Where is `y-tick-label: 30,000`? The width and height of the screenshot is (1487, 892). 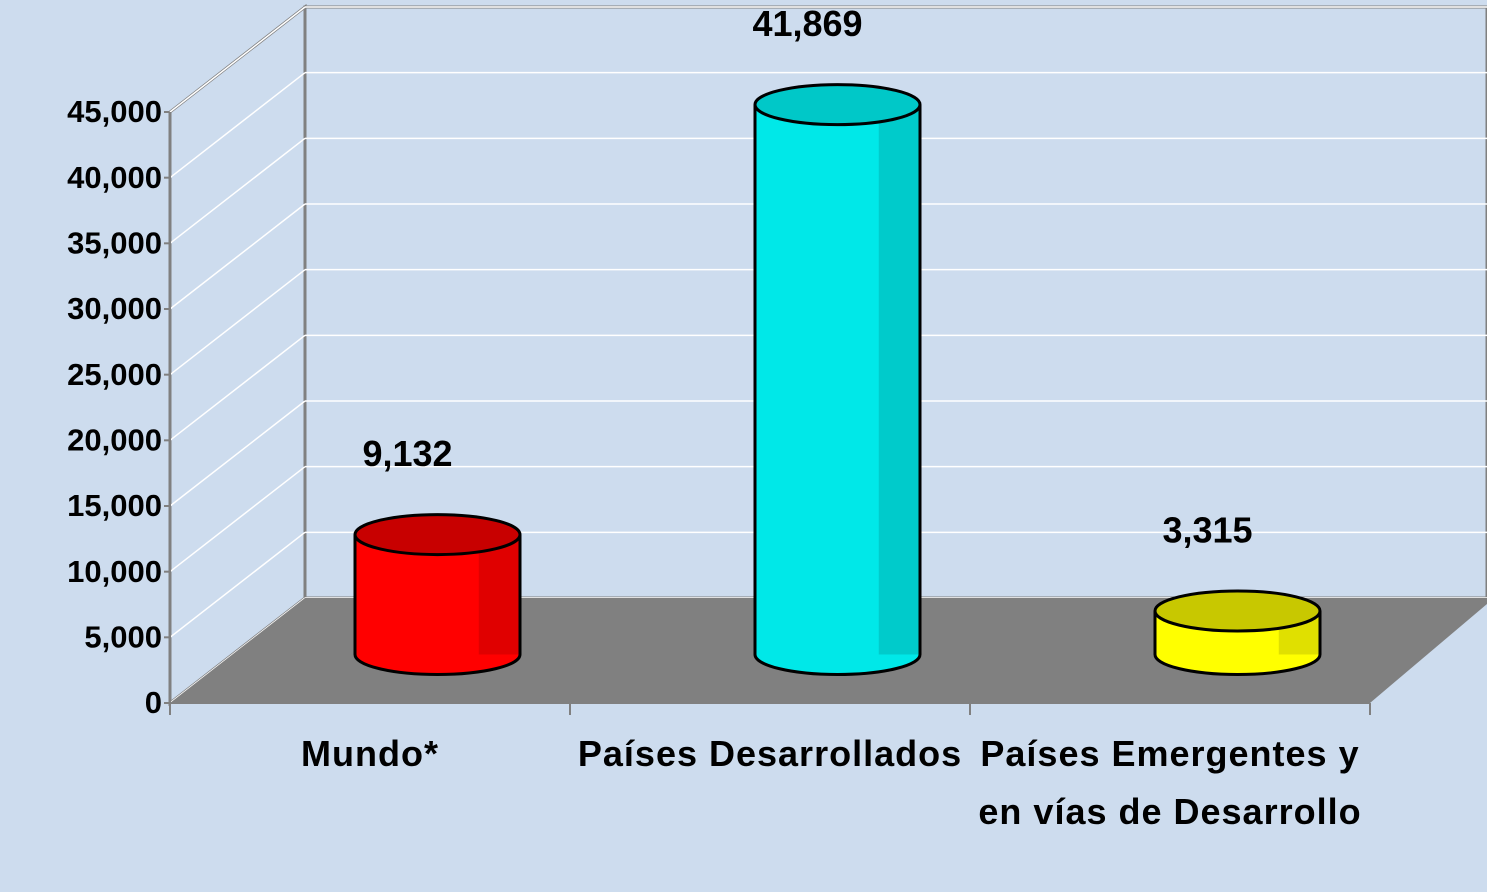
y-tick-label: 30,000 is located at coordinates (114, 308).